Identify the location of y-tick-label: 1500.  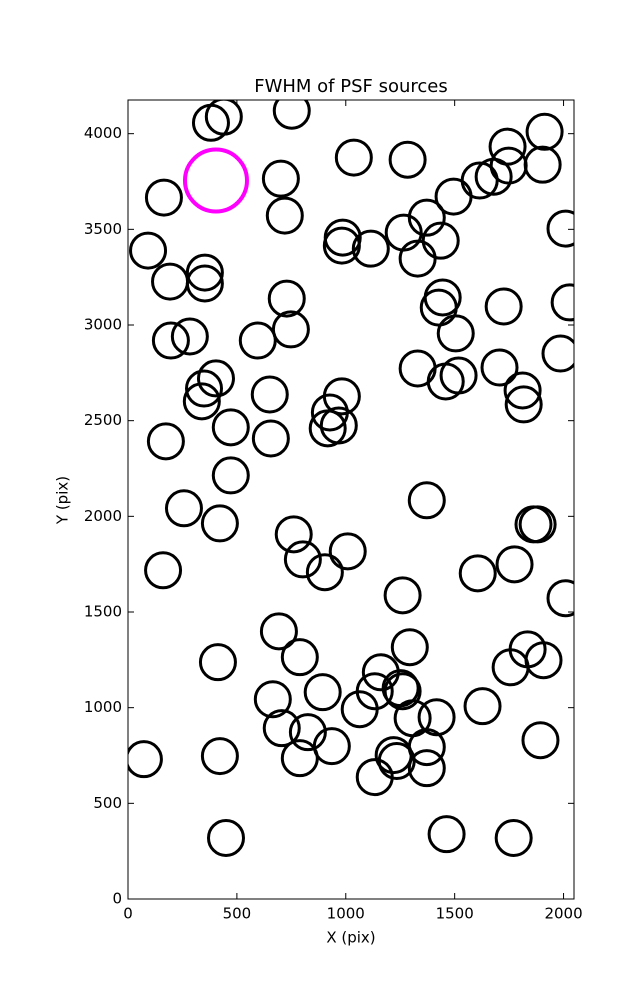
(103, 612).